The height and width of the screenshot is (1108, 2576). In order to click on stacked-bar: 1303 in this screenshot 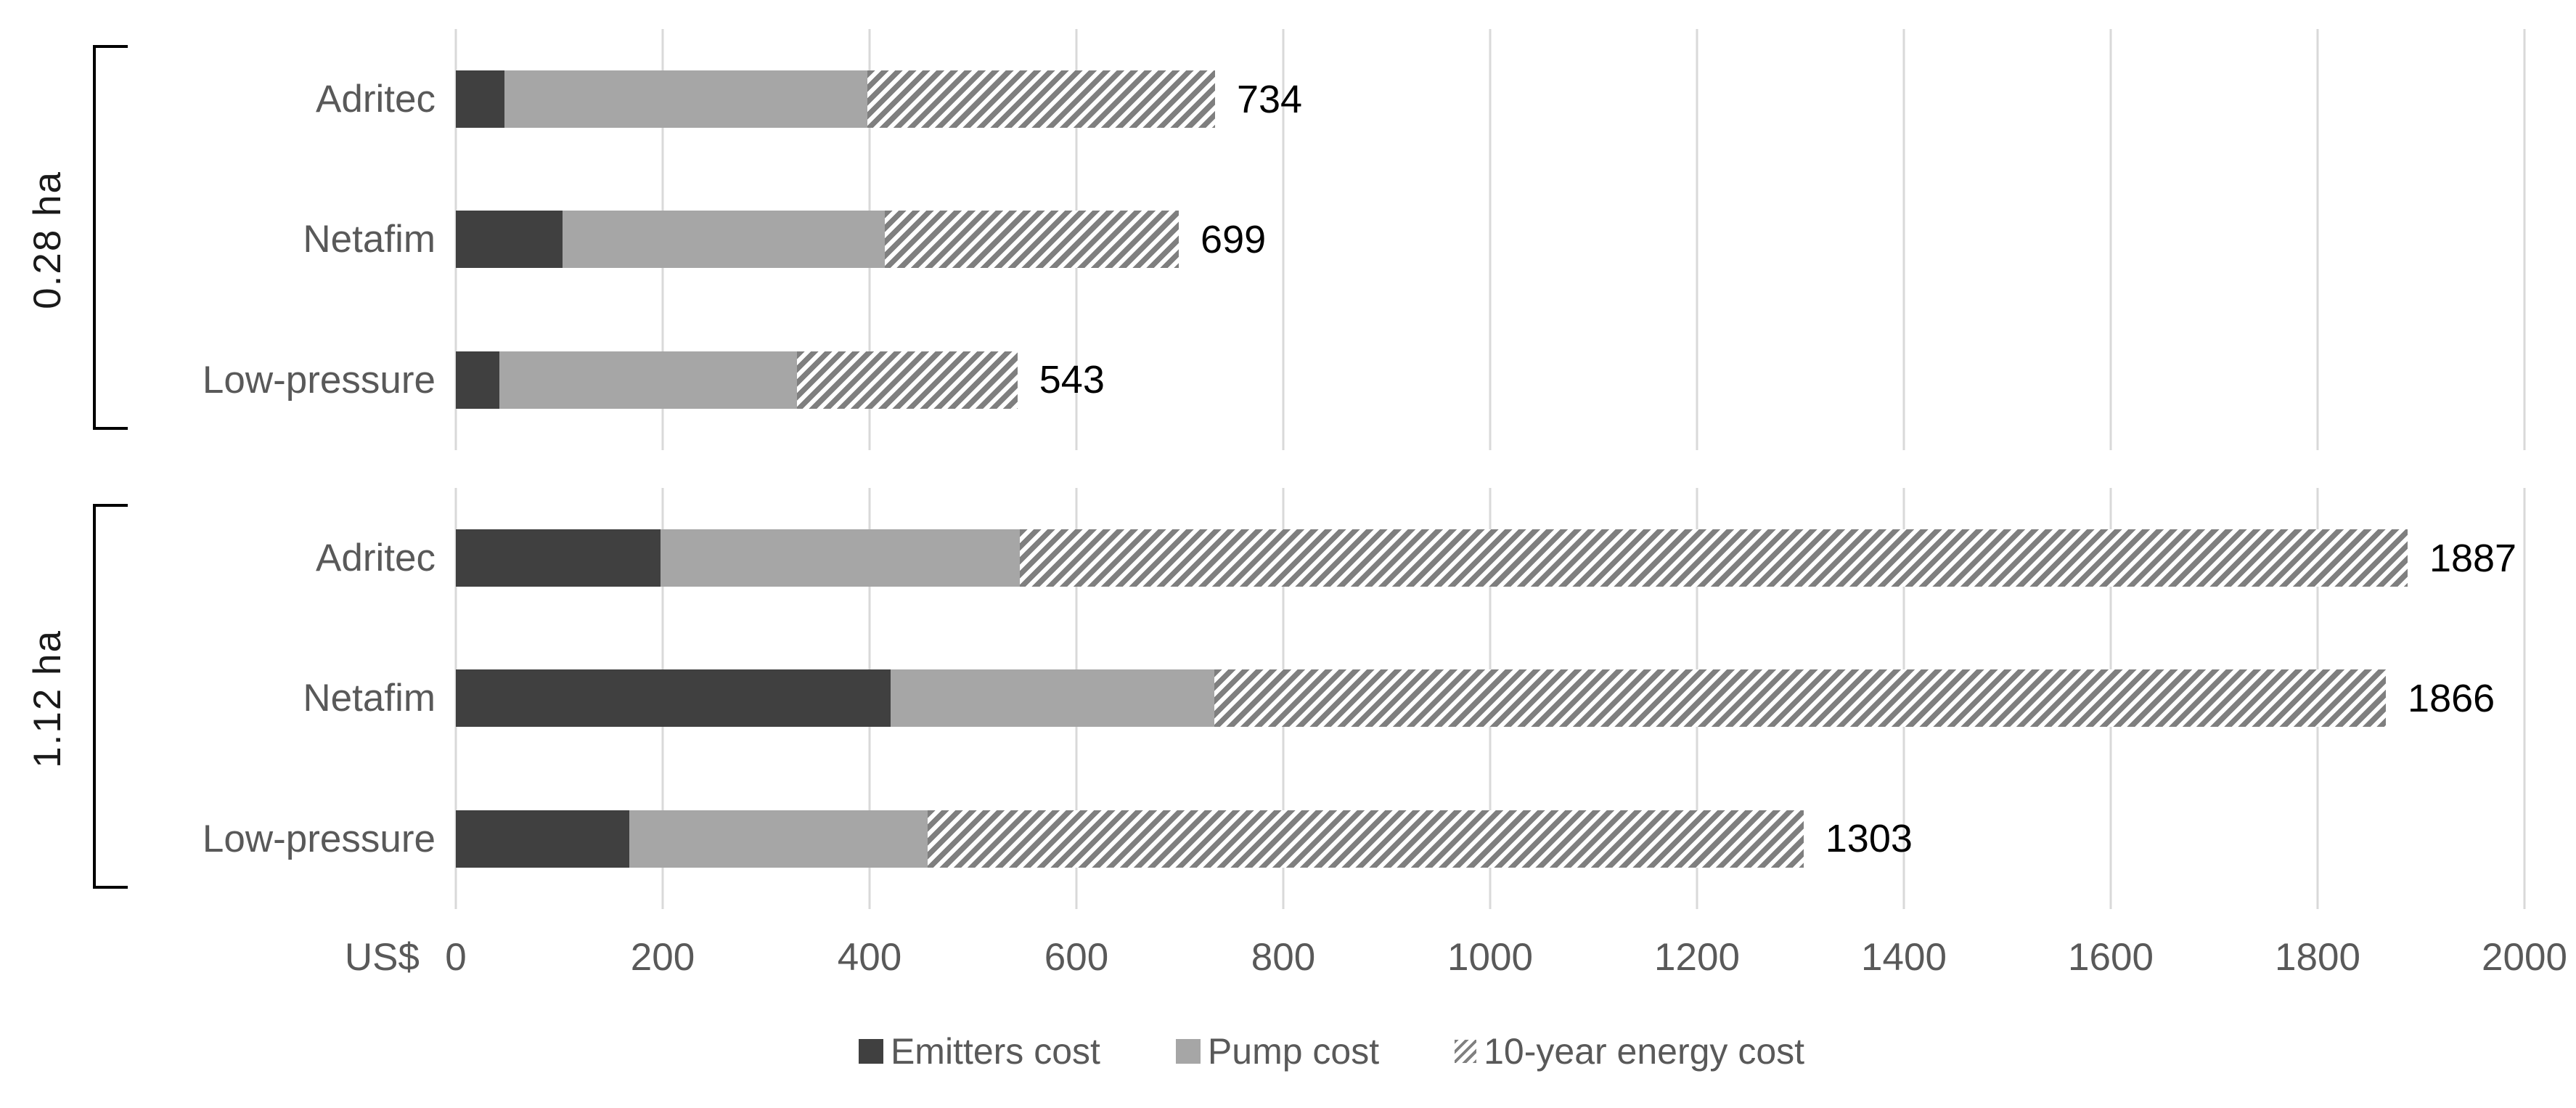, I will do `click(1490, 839)`.